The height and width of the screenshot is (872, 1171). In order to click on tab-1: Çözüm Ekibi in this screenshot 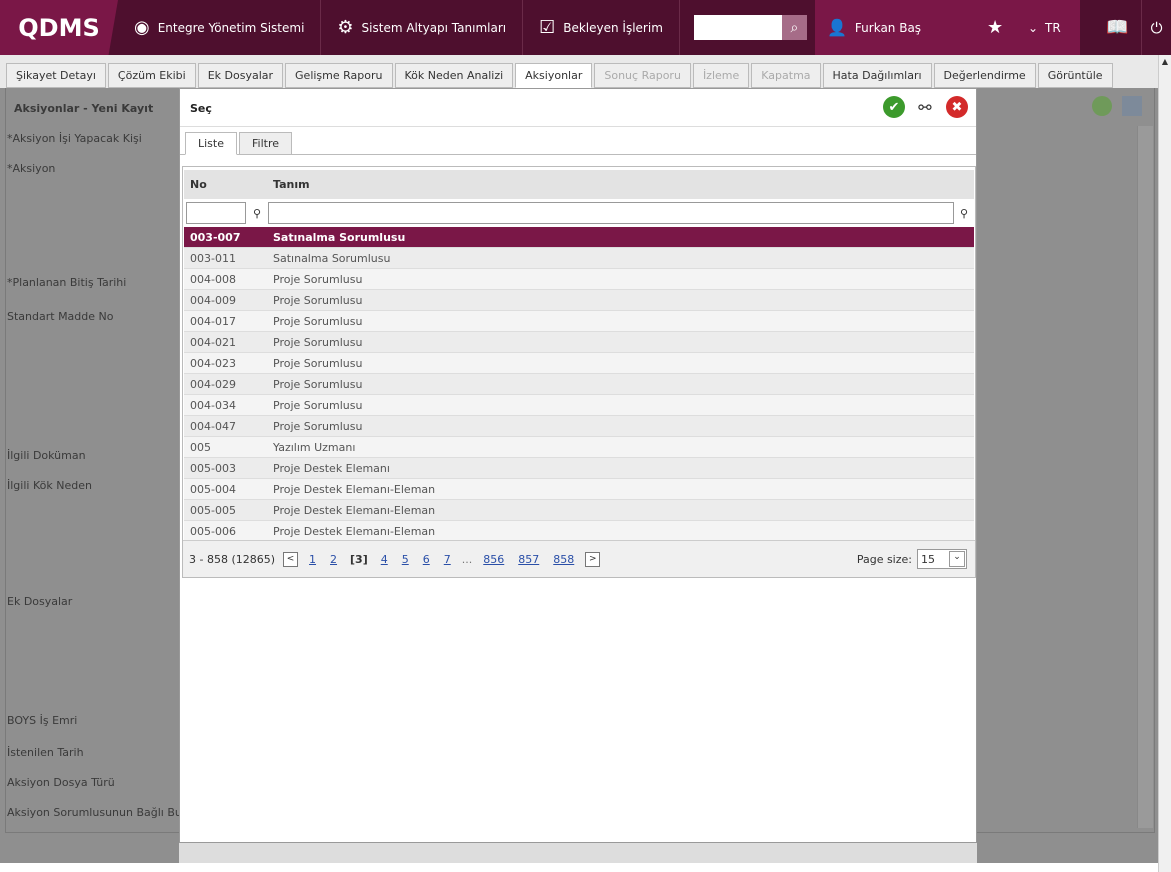, I will do `click(151, 75)`.